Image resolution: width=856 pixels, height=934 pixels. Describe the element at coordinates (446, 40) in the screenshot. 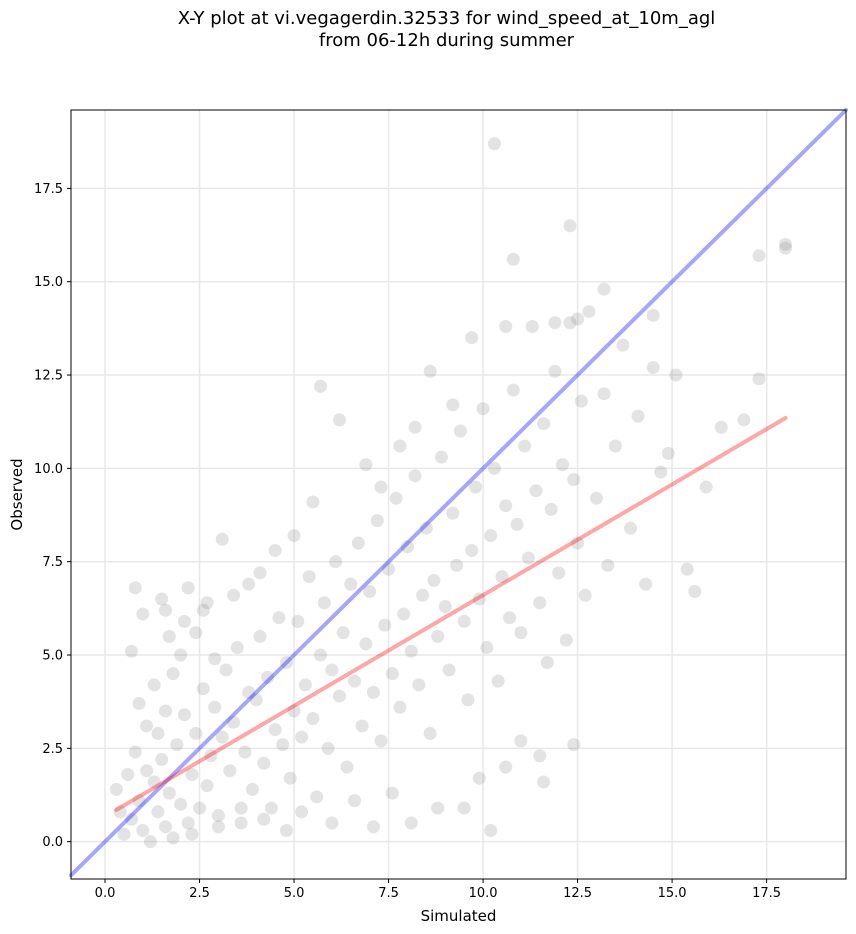

I see `chart-subtitle: from 06-12h during summer` at that location.